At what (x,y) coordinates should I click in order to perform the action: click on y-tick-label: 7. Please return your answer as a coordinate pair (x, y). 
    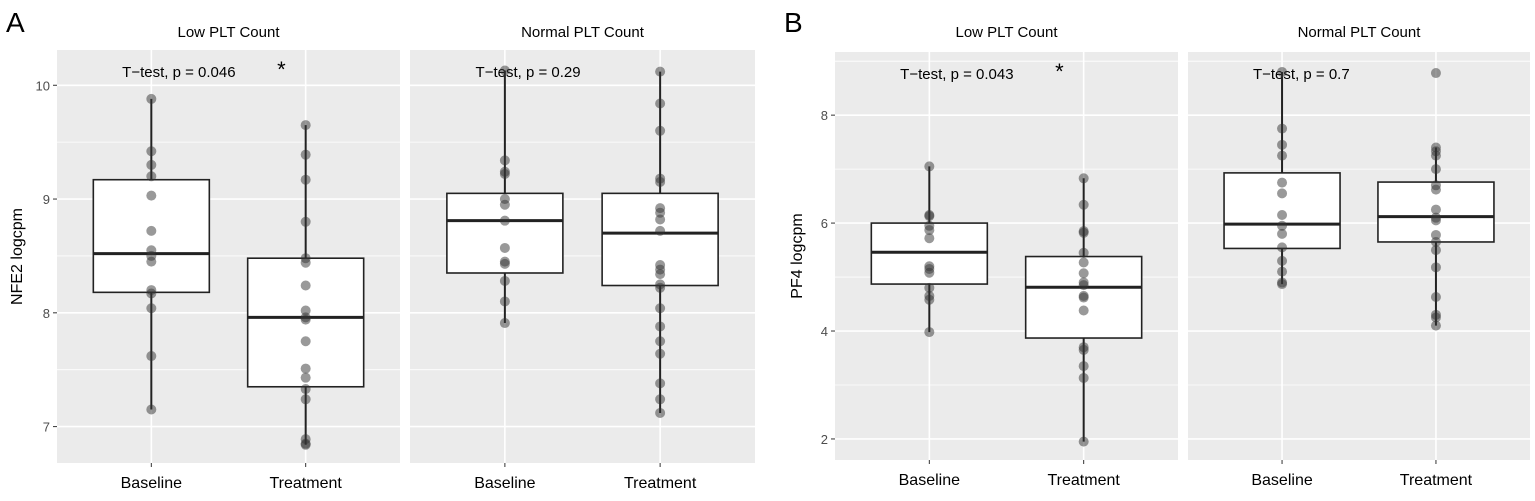
    Looking at the image, I should click on (46, 427).